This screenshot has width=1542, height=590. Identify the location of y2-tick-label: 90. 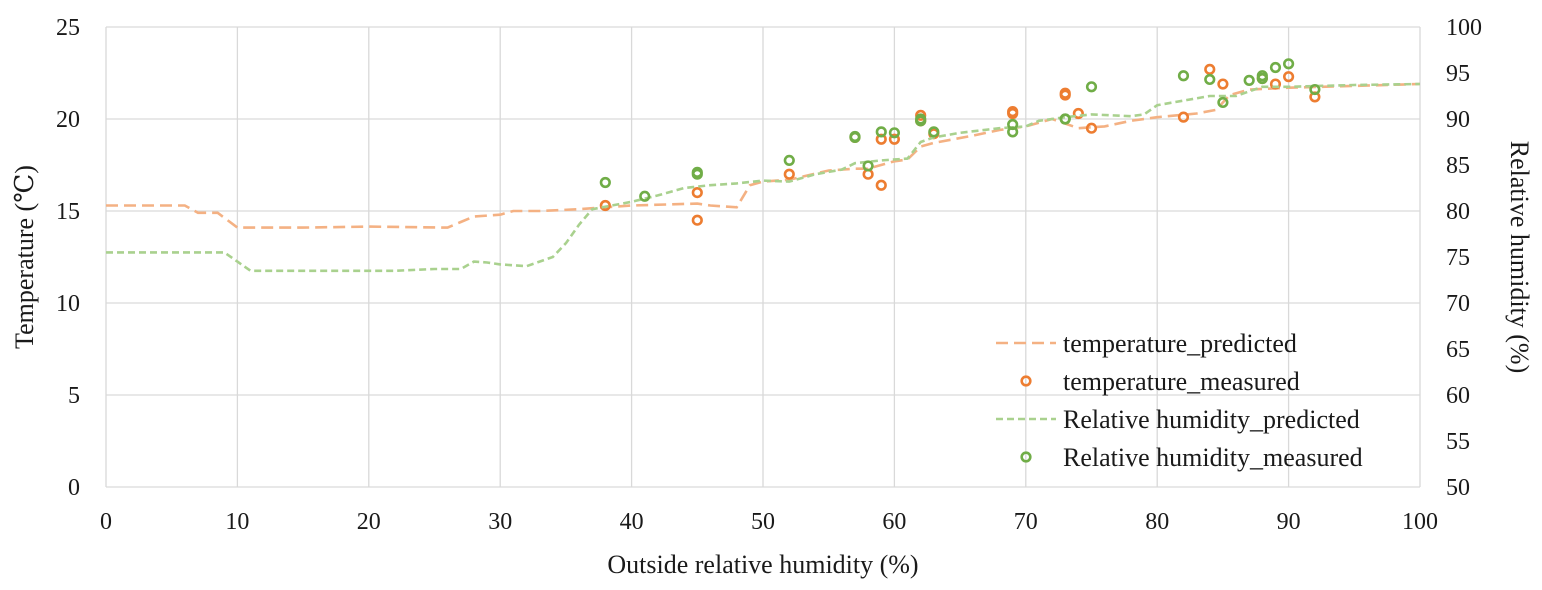
(1458, 120).